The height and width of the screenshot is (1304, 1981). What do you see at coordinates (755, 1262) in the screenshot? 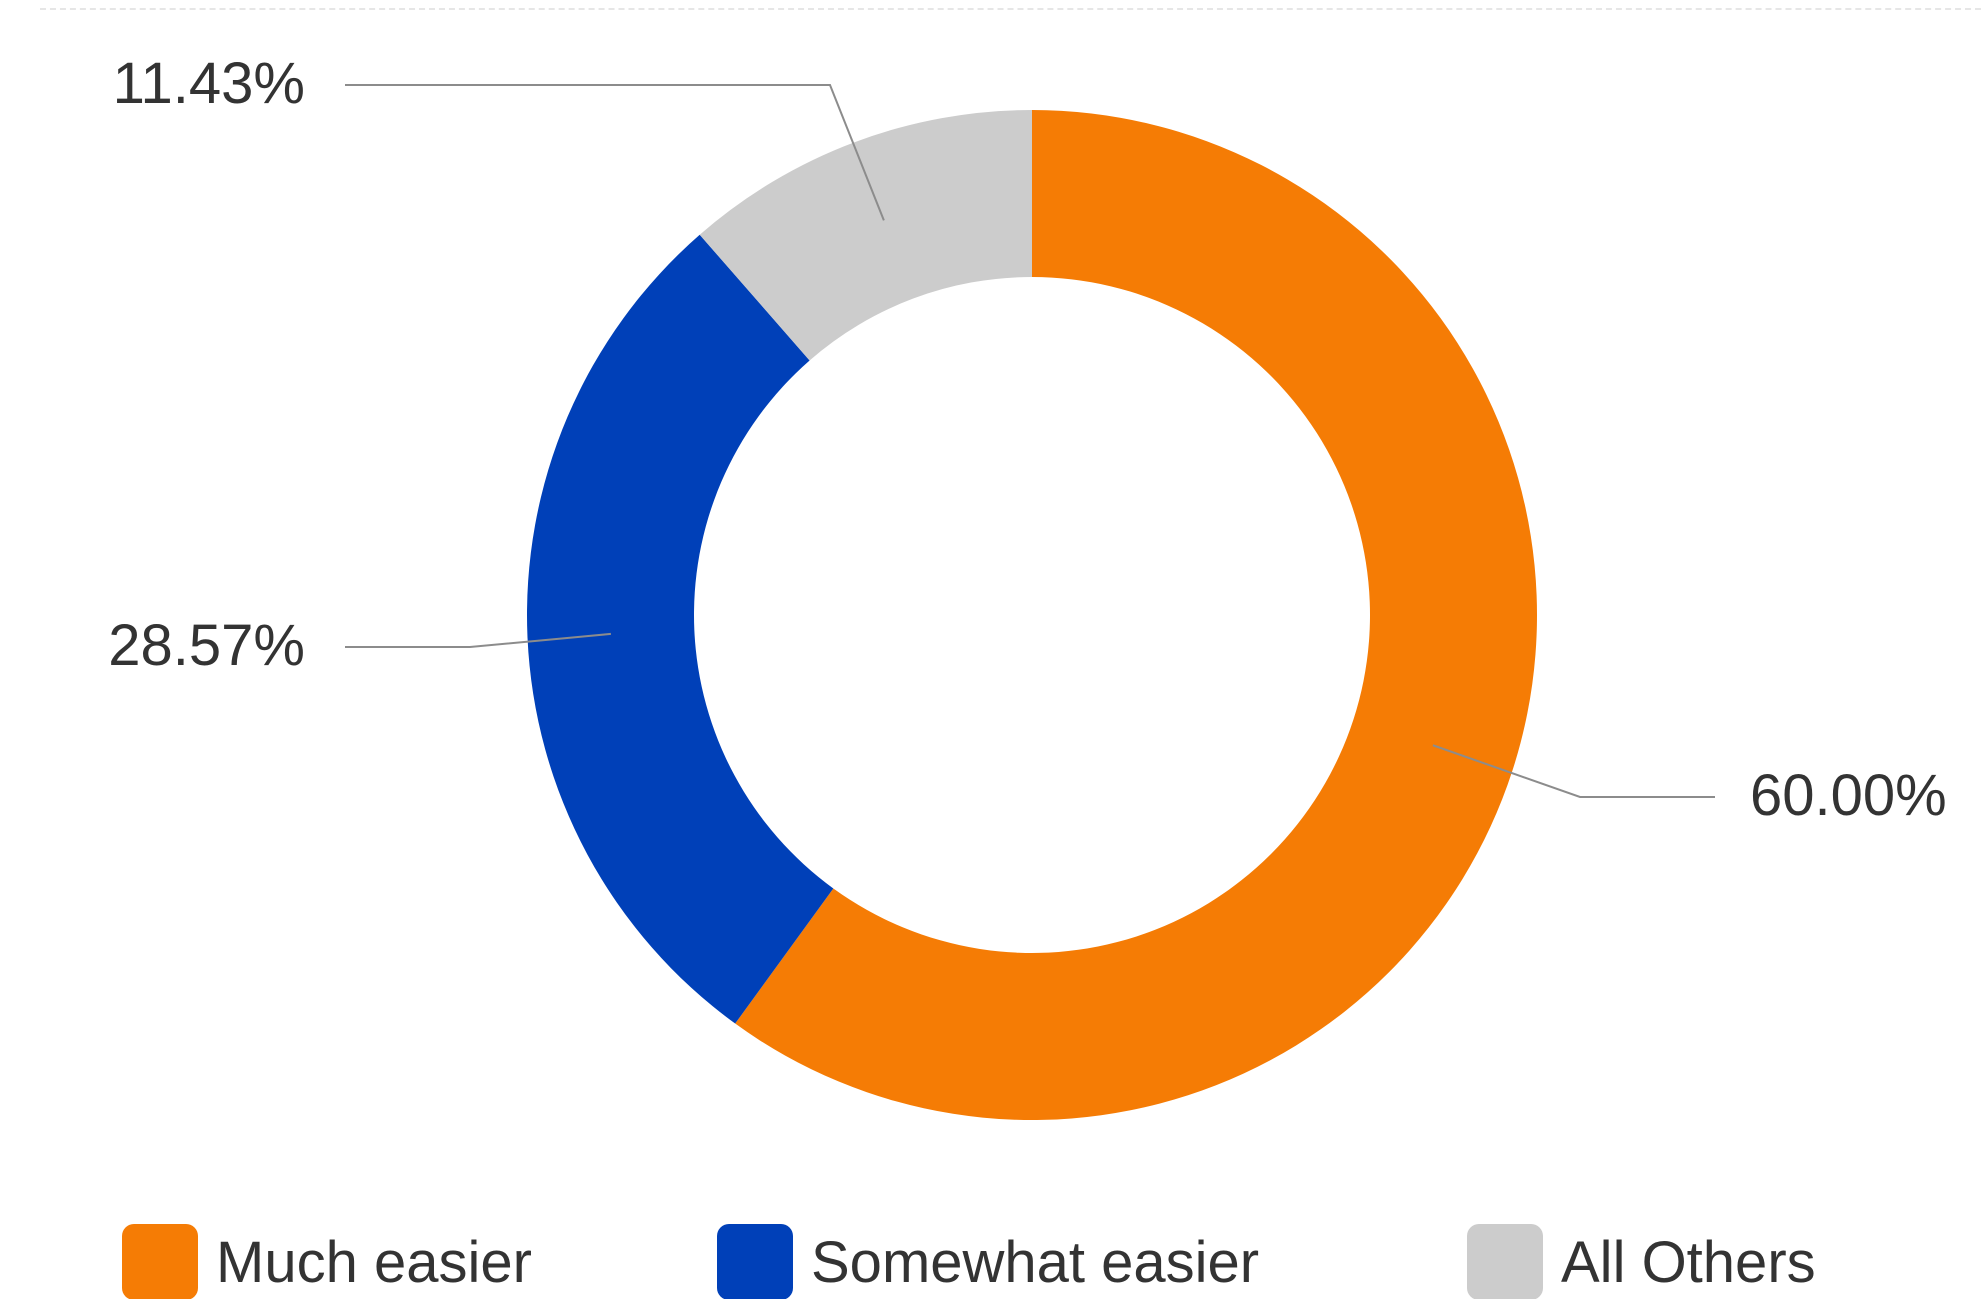
I see `legend-swatch-somewhat-easier` at bounding box center [755, 1262].